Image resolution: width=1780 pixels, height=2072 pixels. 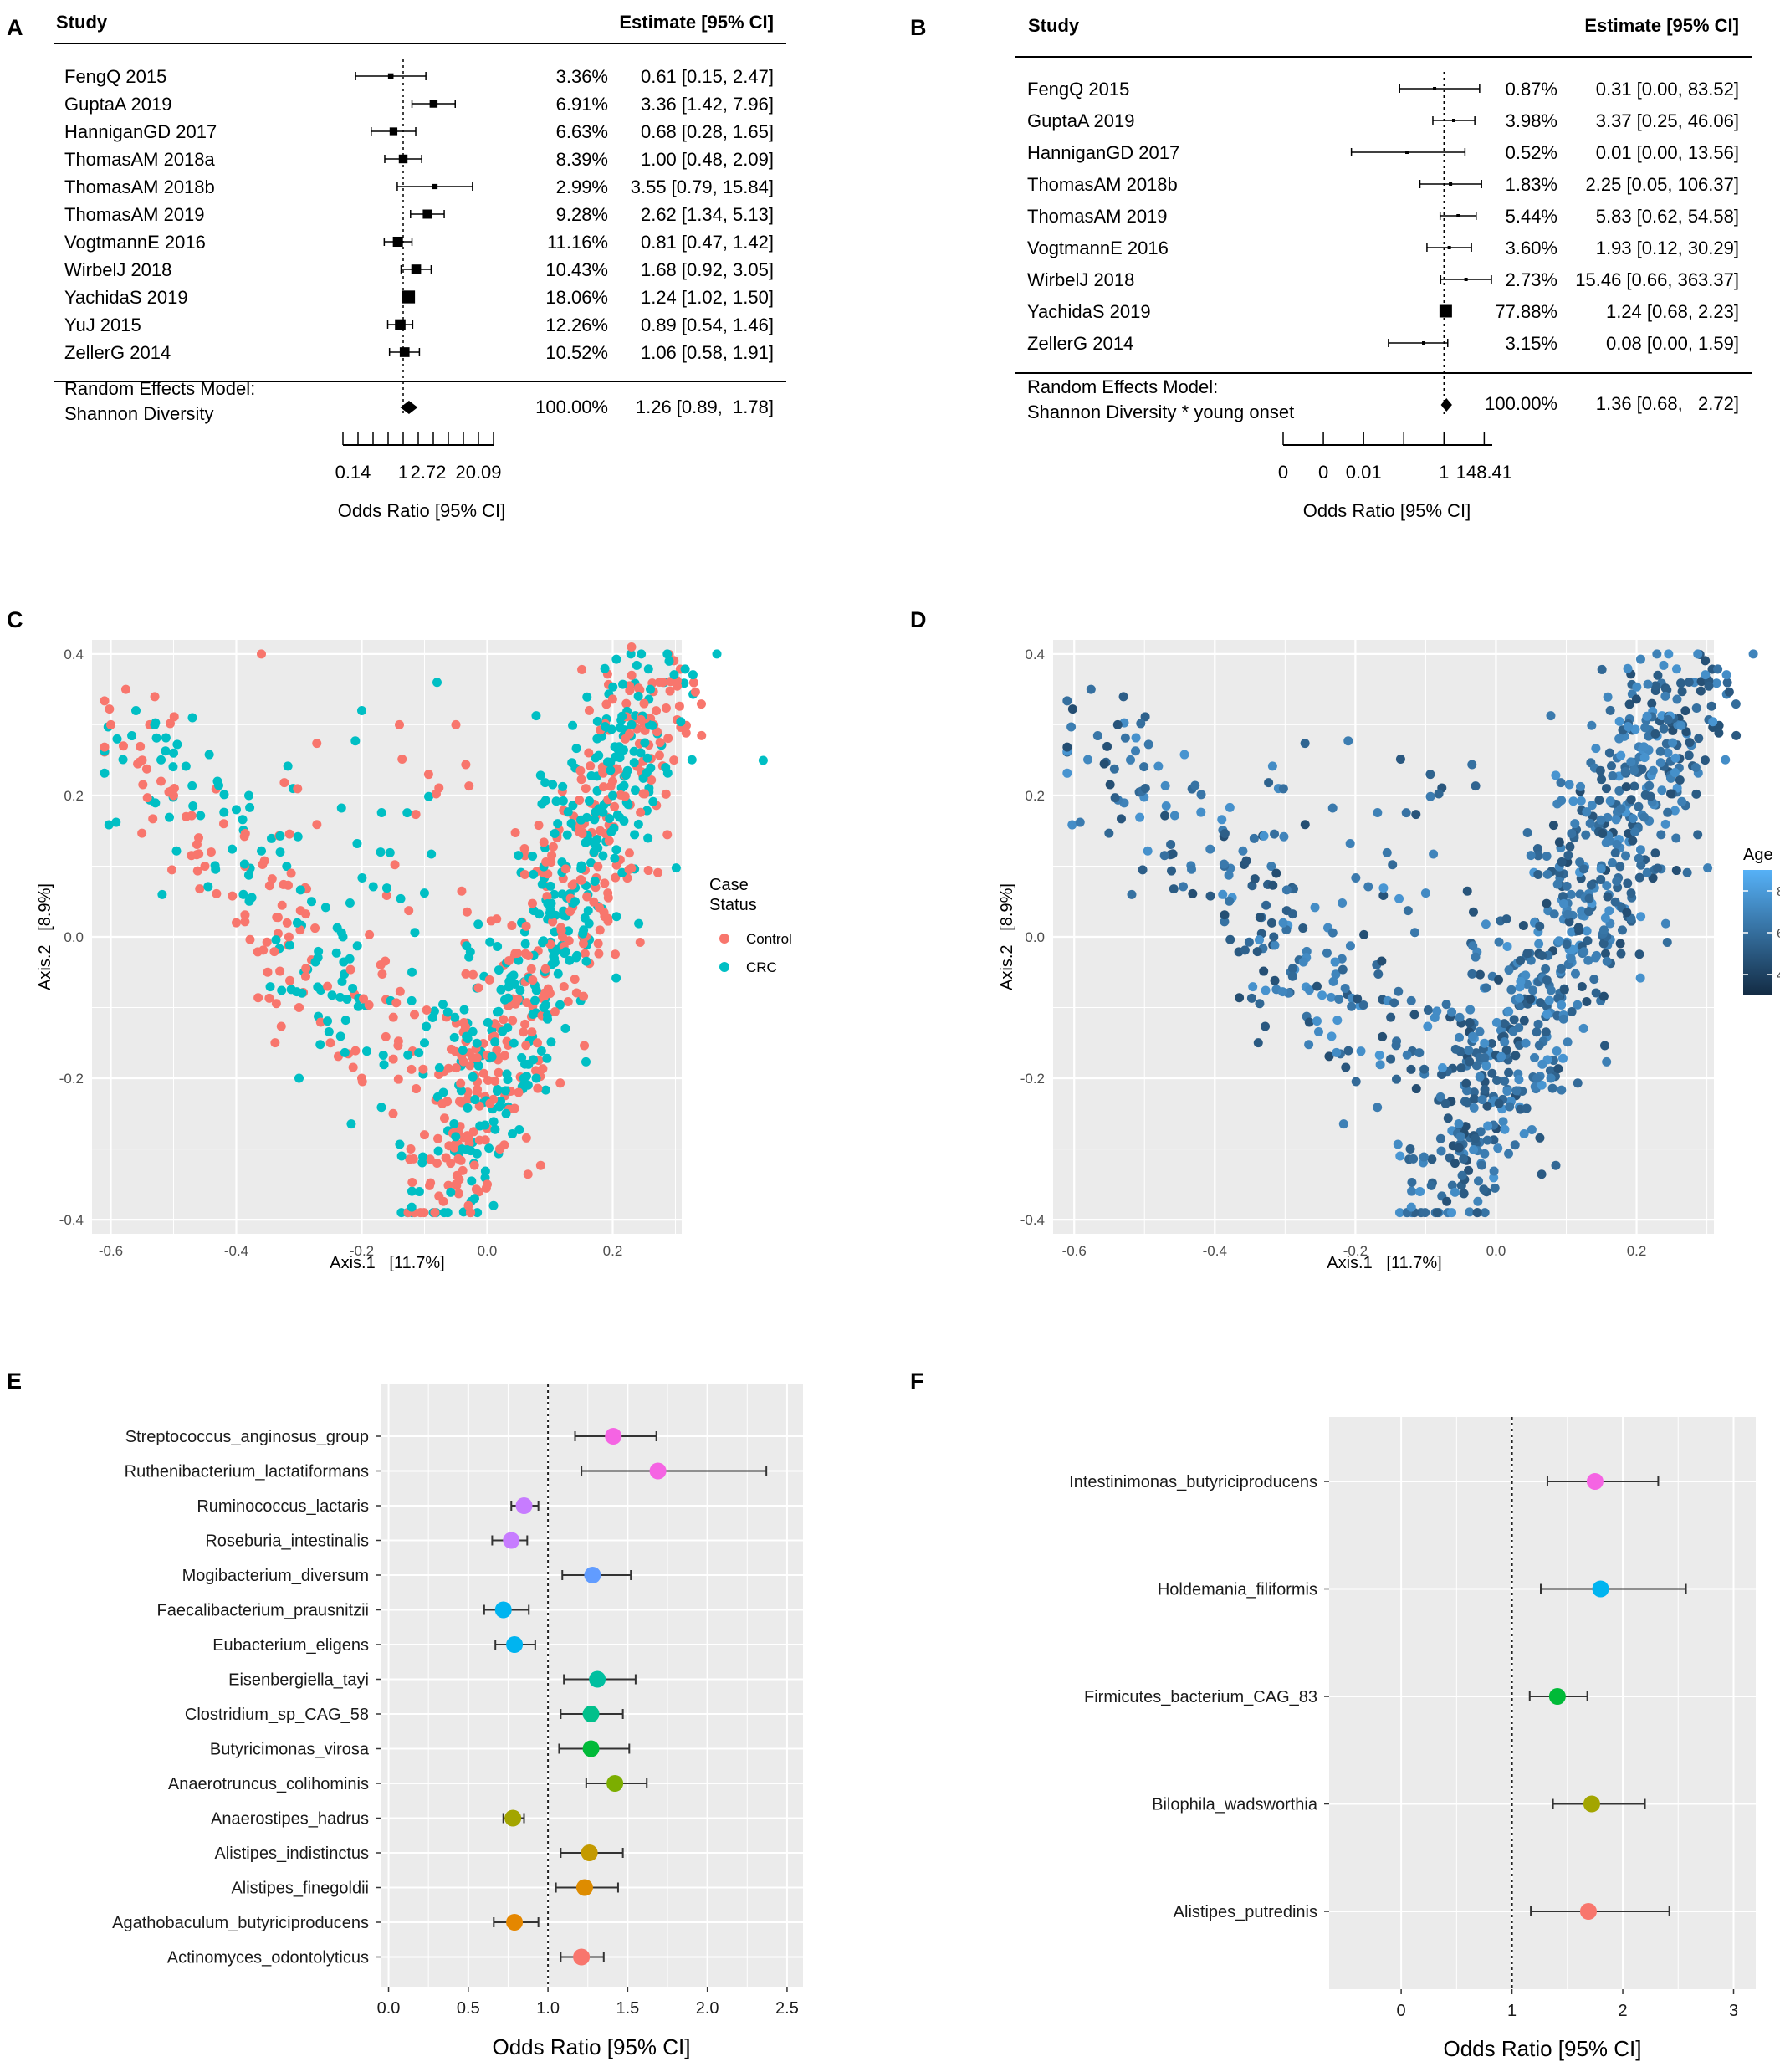 I want to click on x-tick-label: 2.5, so click(x=787, y=2008).